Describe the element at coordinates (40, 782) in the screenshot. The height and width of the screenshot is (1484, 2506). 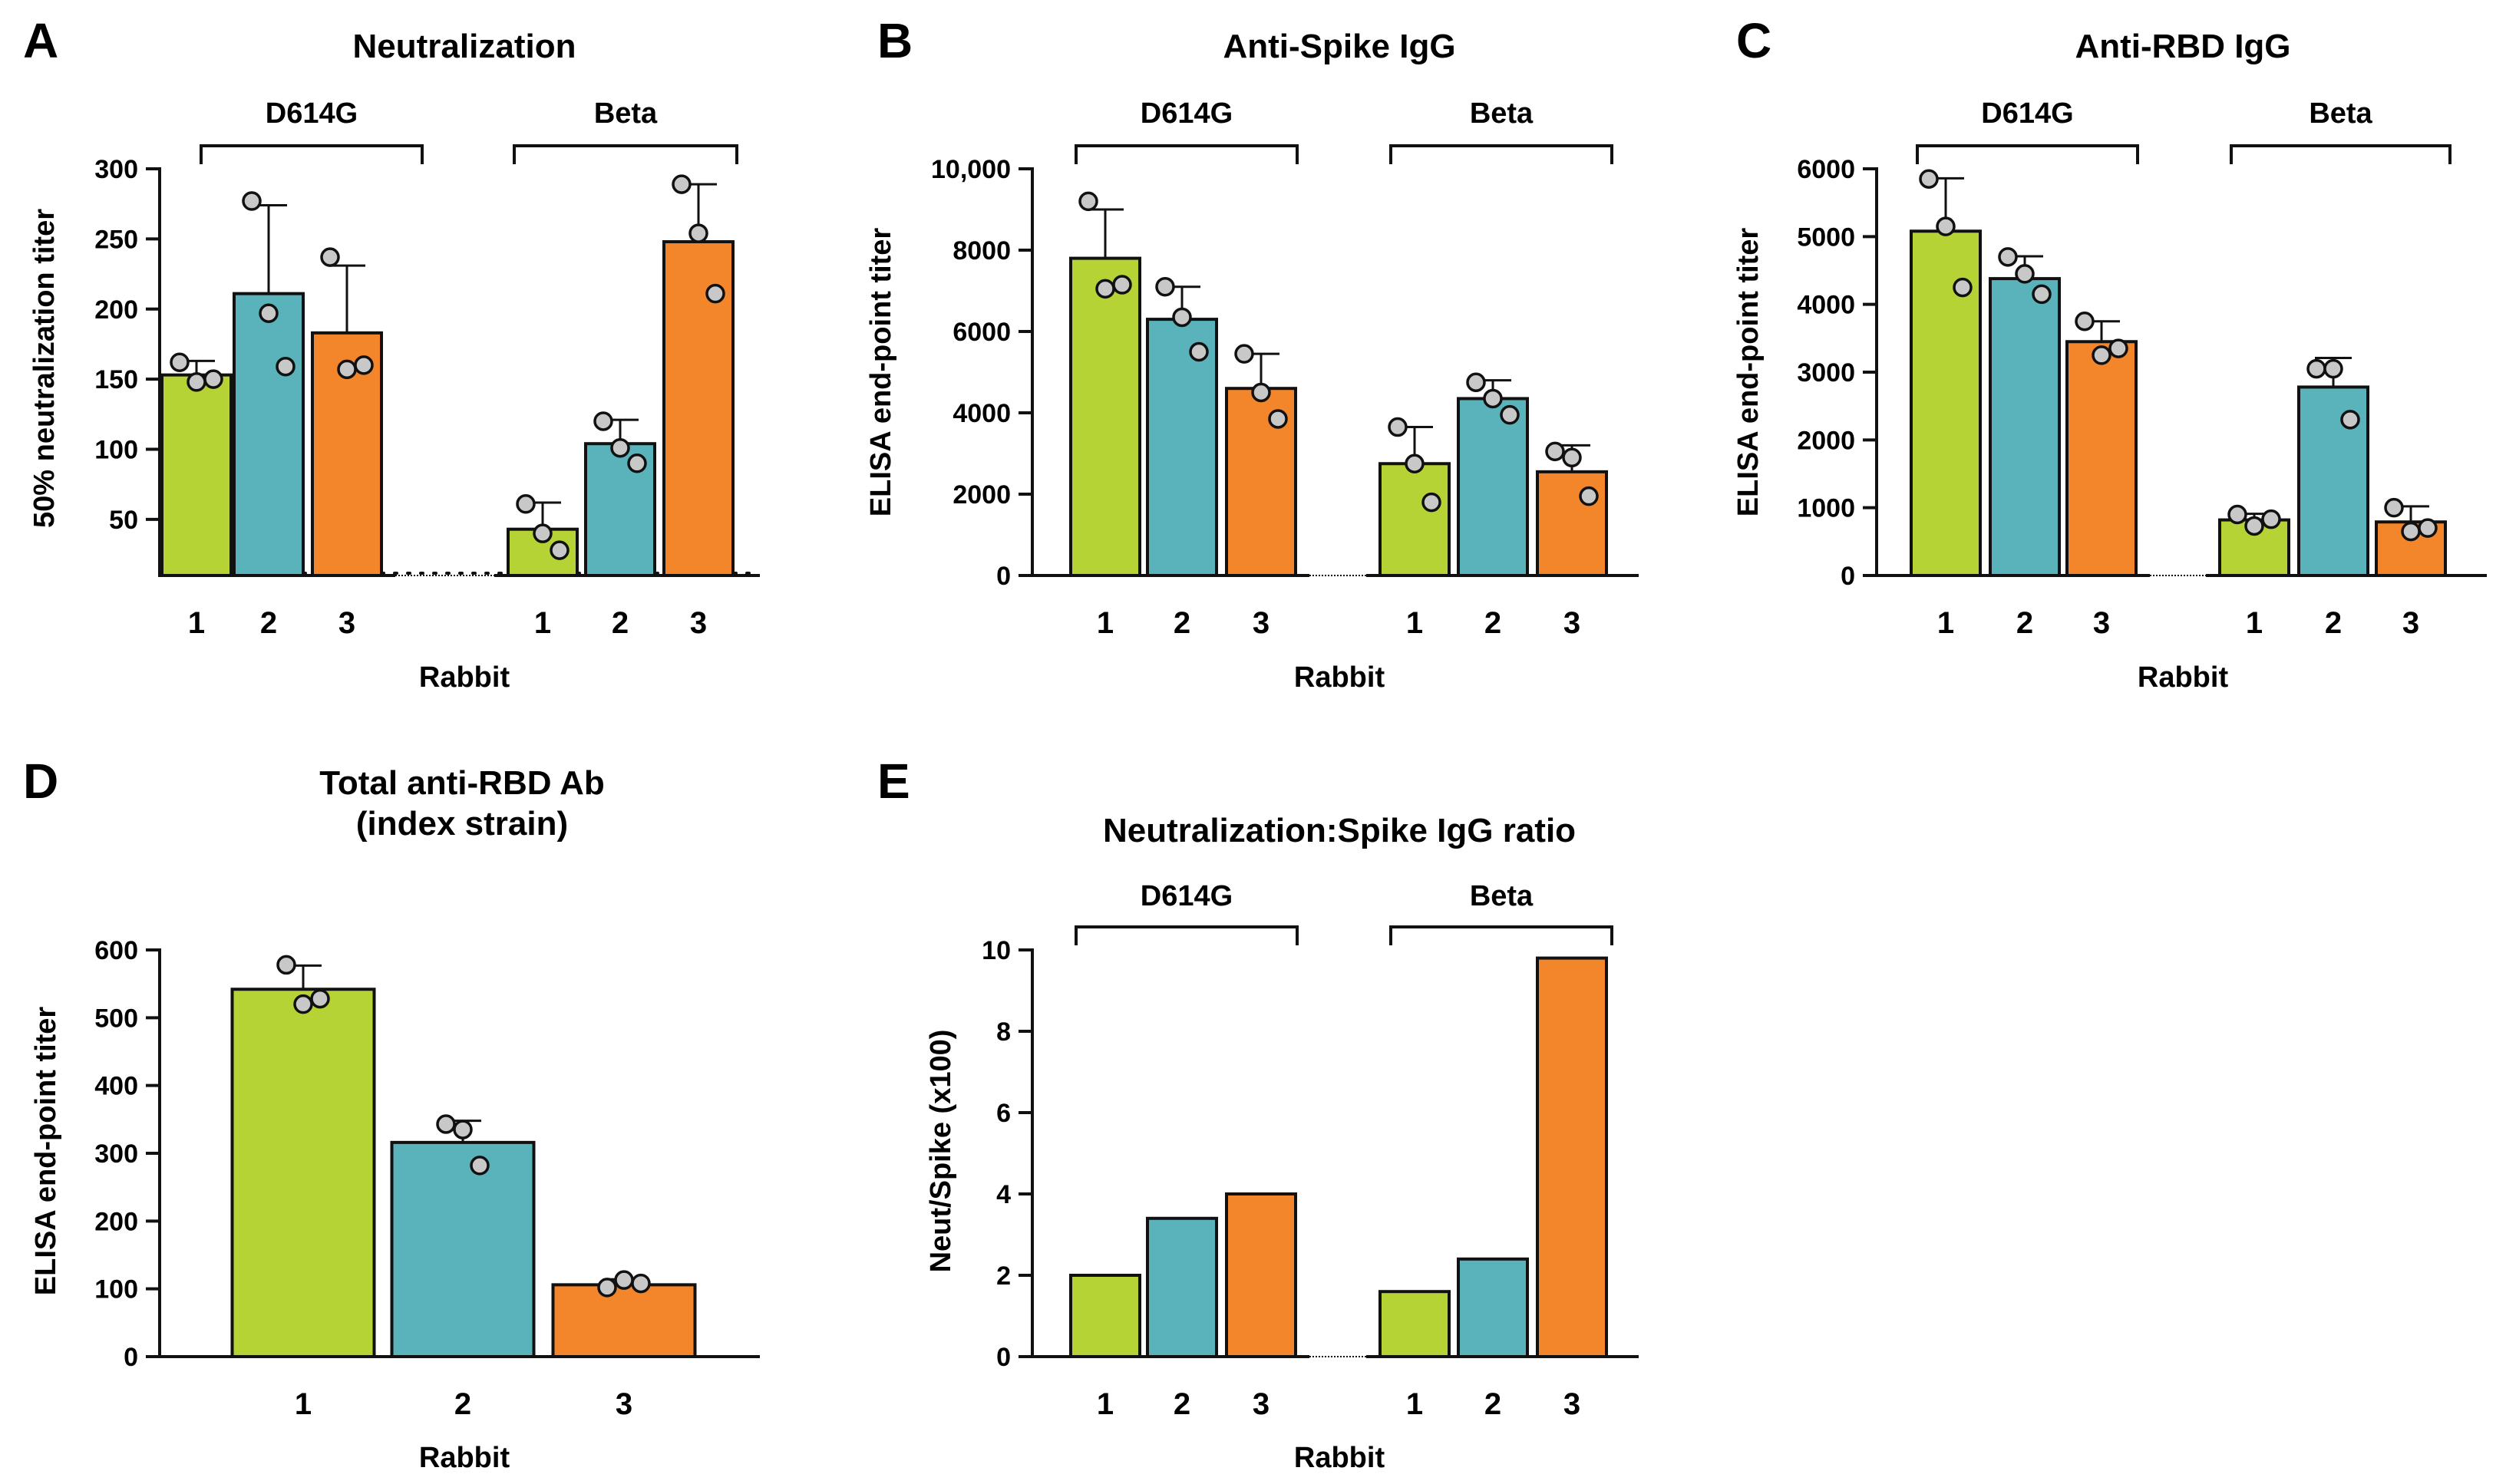
I see `panel-label: D` at that location.